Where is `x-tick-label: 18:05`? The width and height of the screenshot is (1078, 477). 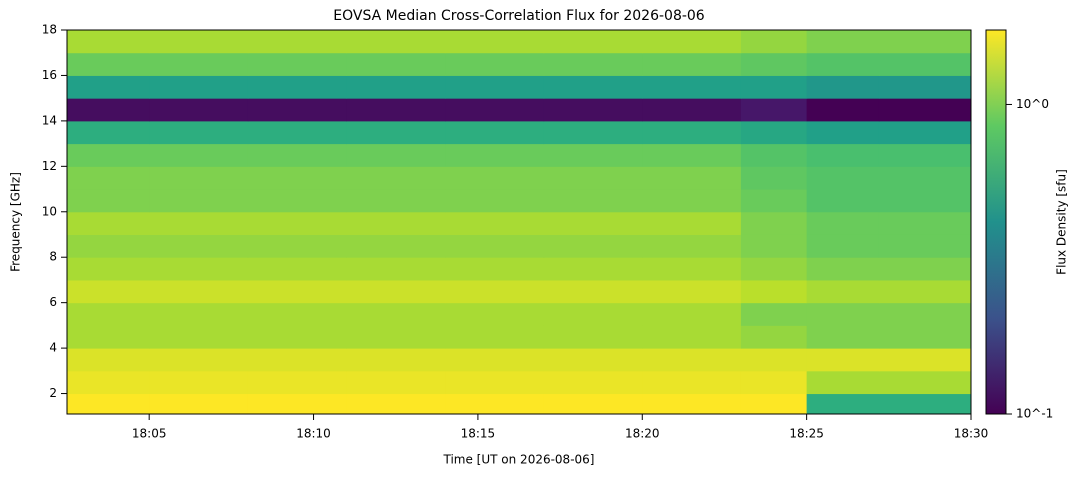 x-tick-label: 18:05 is located at coordinates (149, 434).